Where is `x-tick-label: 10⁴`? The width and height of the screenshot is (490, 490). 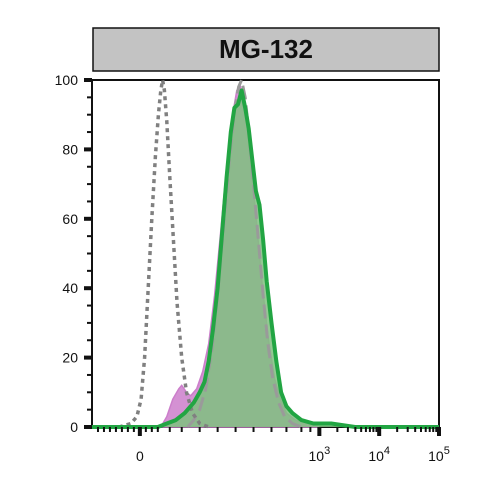
x-tick-label: 10⁴ is located at coordinates (379, 454).